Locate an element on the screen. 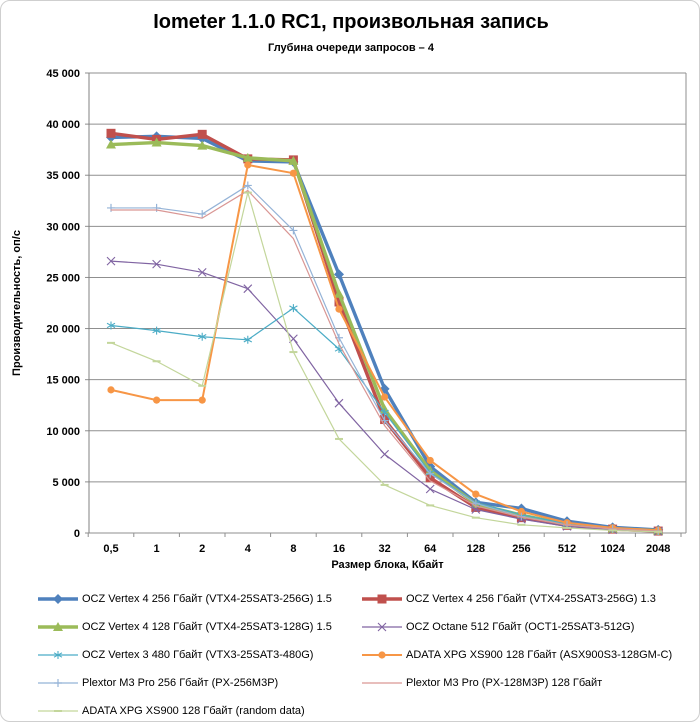 The height and width of the screenshot is (722, 700). y-tick-label: 5 000 is located at coordinates (66, 483).